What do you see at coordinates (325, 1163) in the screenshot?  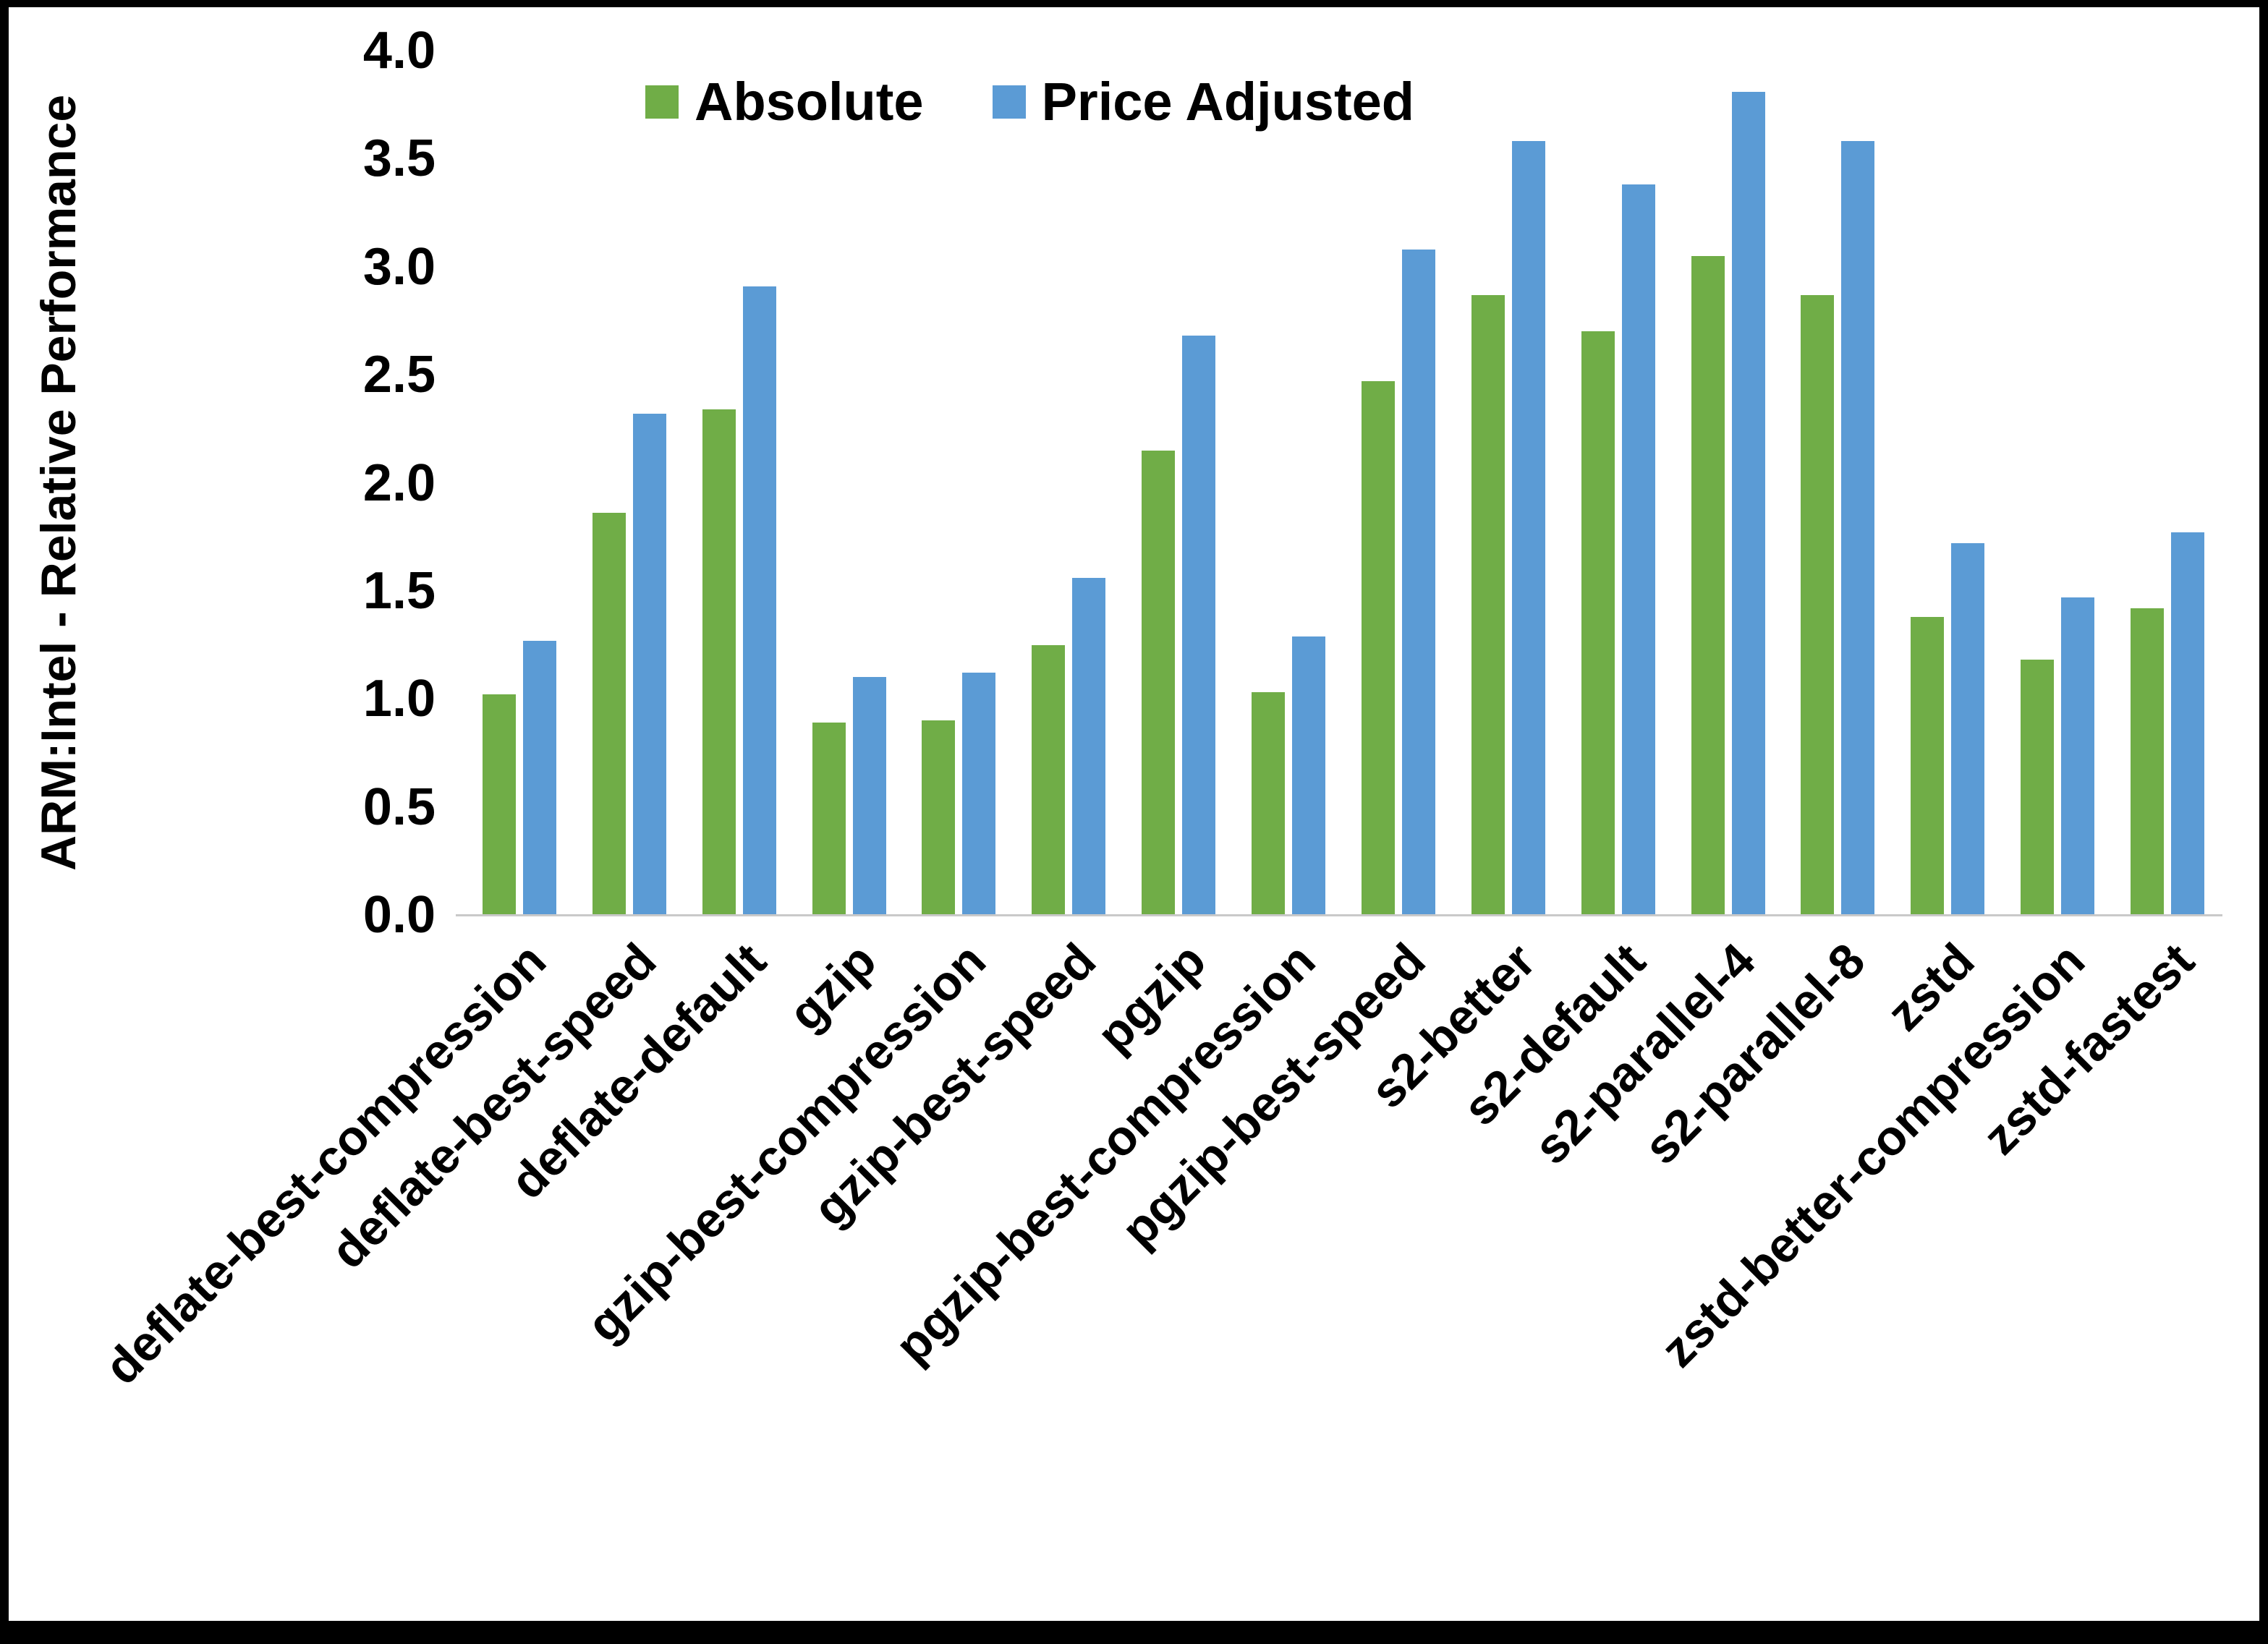 I see `x-axis-label: deflate-best-compression` at bounding box center [325, 1163].